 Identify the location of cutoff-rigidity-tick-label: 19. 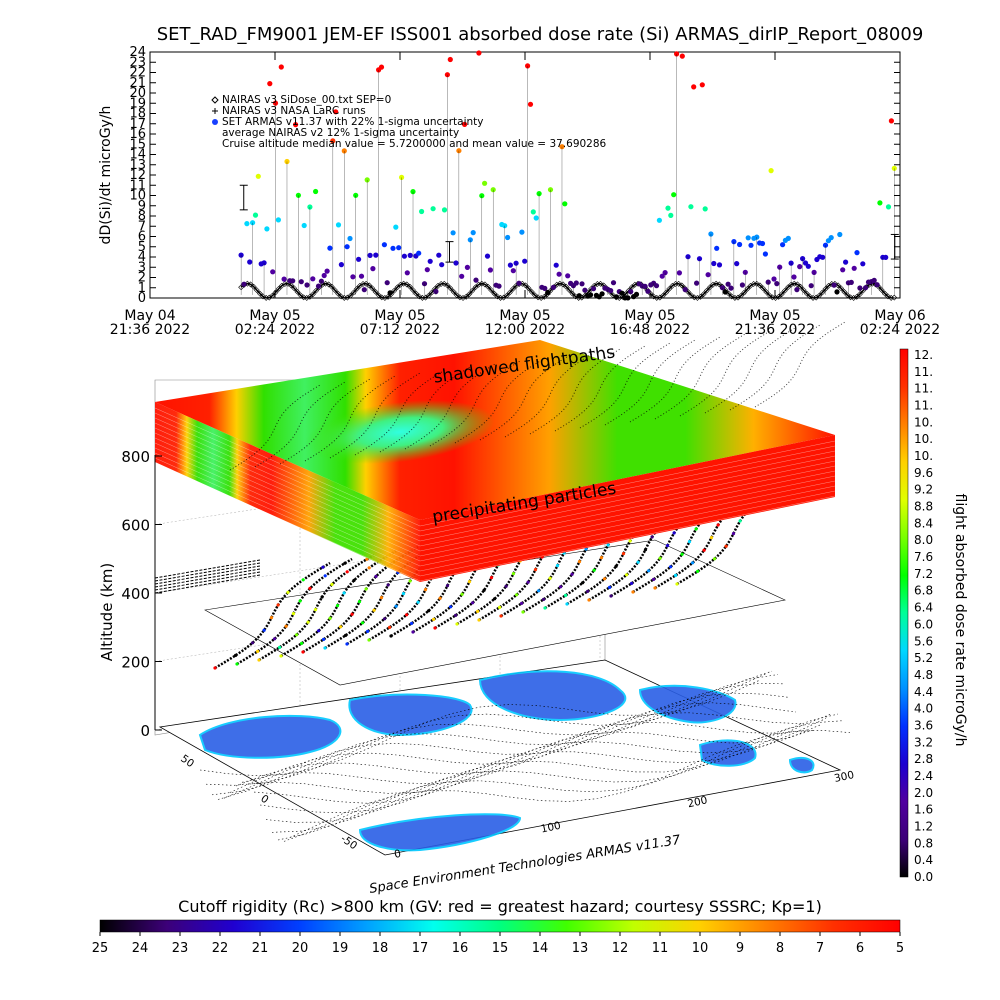
(340, 948).